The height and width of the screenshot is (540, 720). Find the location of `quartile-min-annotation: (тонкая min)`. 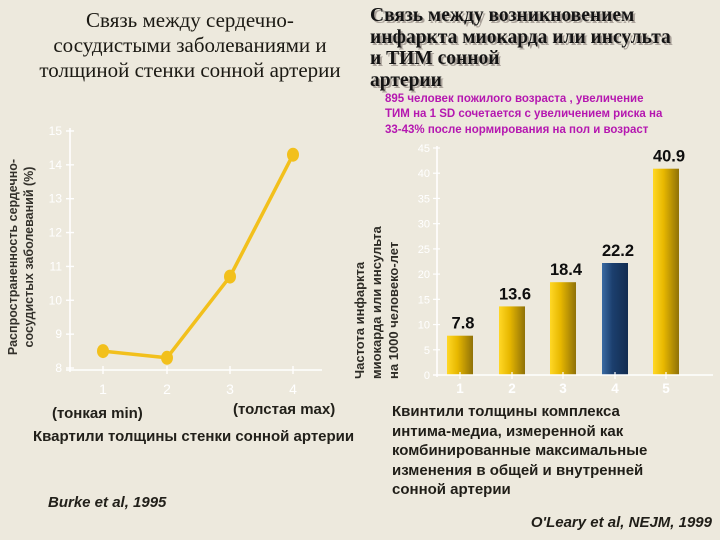

quartile-min-annotation: (тонкая min) is located at coordinates (97, 413).